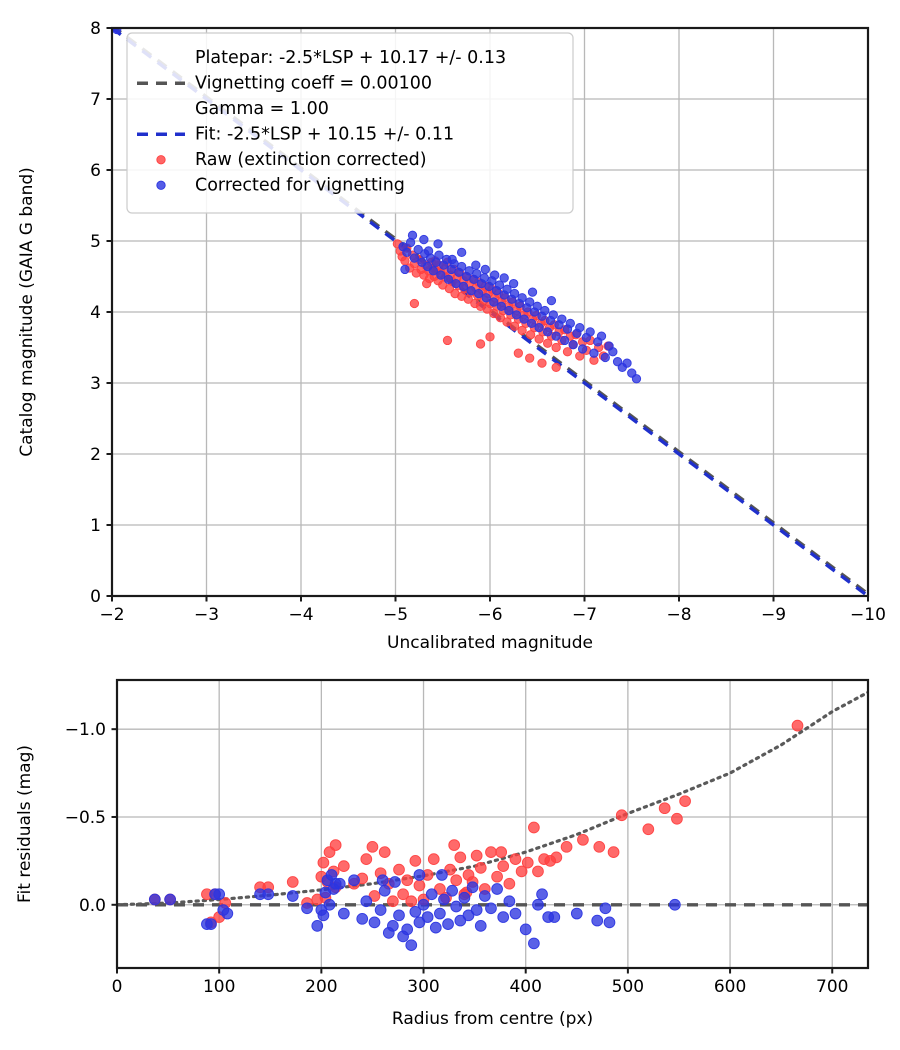  I want to click on scatter-series-corrected, so click(414, 910).